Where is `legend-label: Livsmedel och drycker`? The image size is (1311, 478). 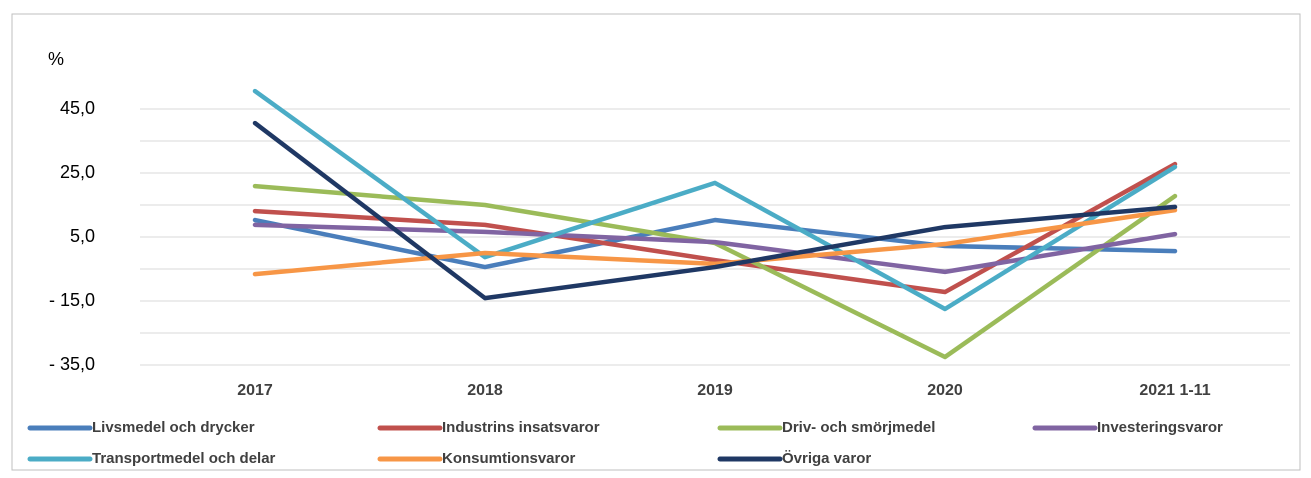 legend-label: Livsmedel och drycker is located at coordinates (173, 427).